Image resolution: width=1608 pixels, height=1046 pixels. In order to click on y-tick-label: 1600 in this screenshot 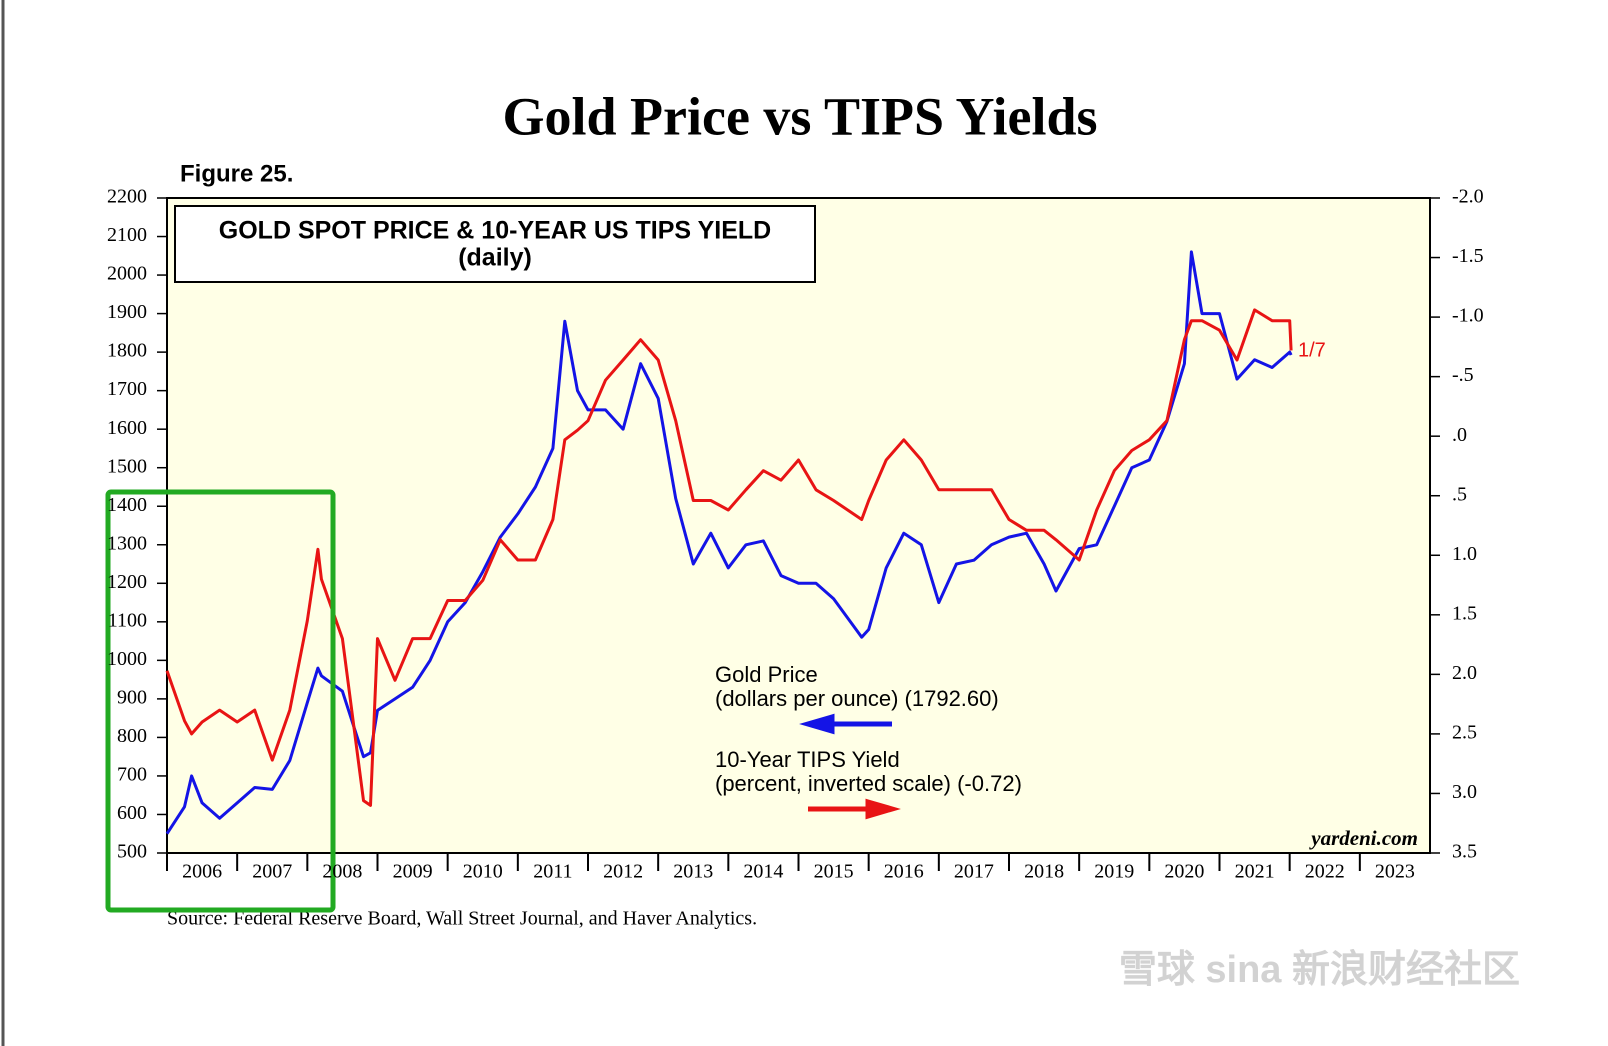, I will do `click(127, 428)`.